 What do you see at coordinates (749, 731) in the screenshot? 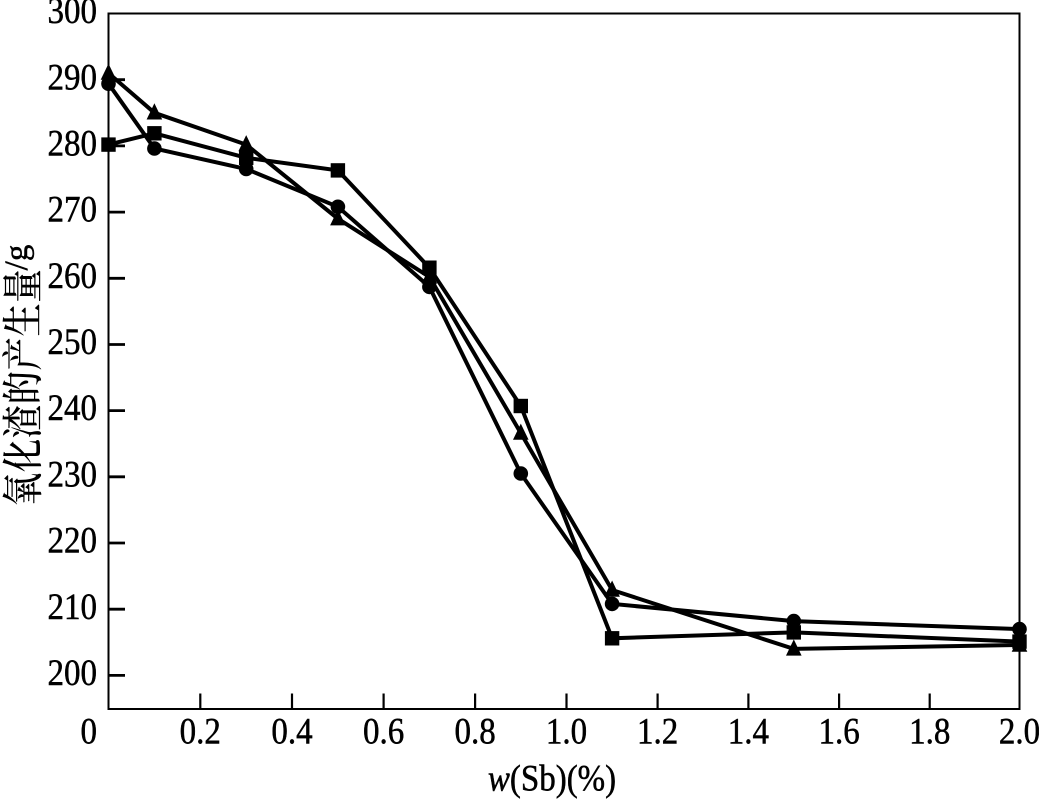
I see `svg-text: 1.4` at bounding box center [749, 731].